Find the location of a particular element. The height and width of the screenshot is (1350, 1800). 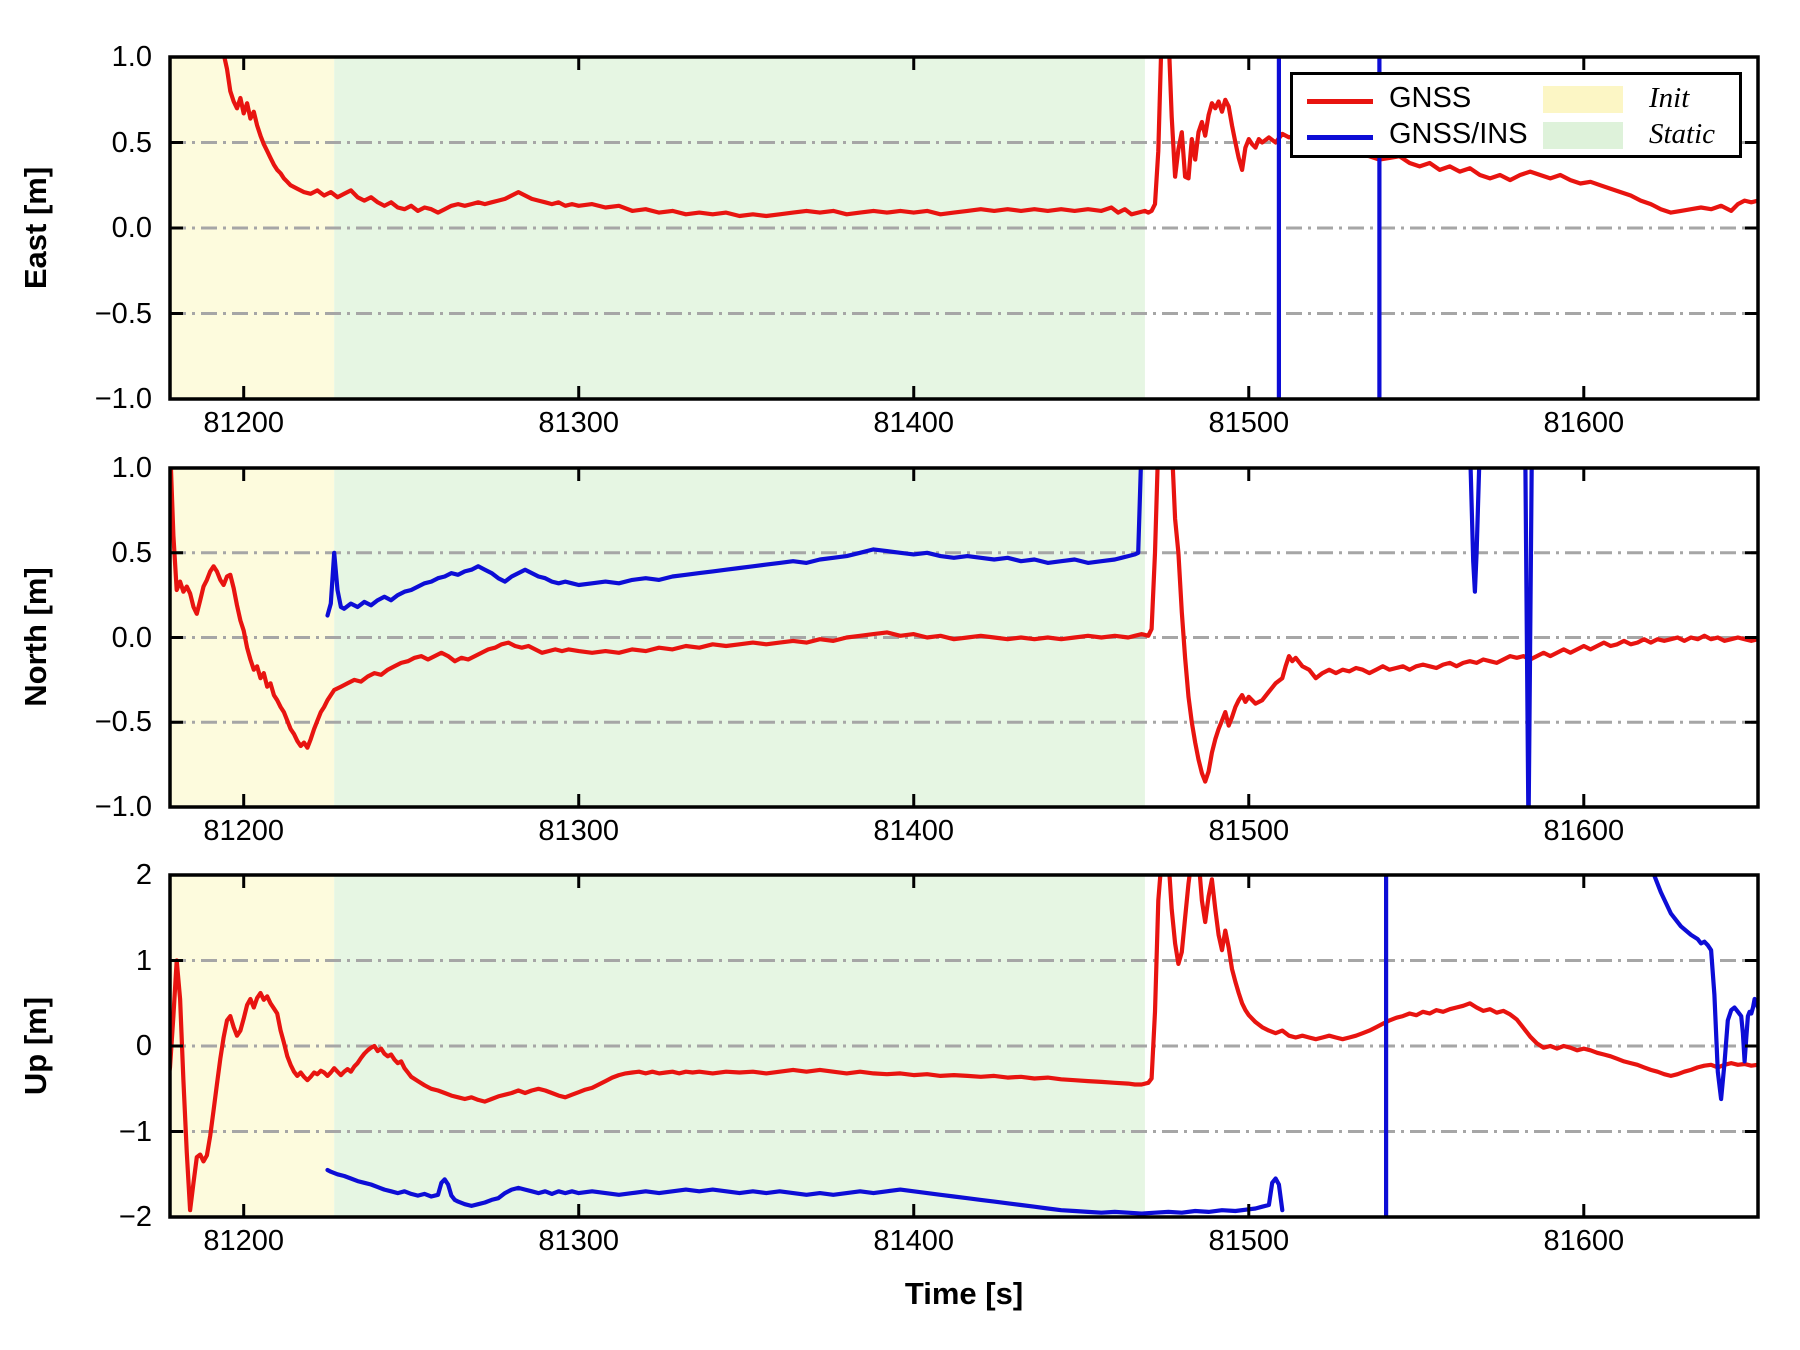

legend-label-gnss-ins: GNSS/INS is located at coordinates (1458, 134).